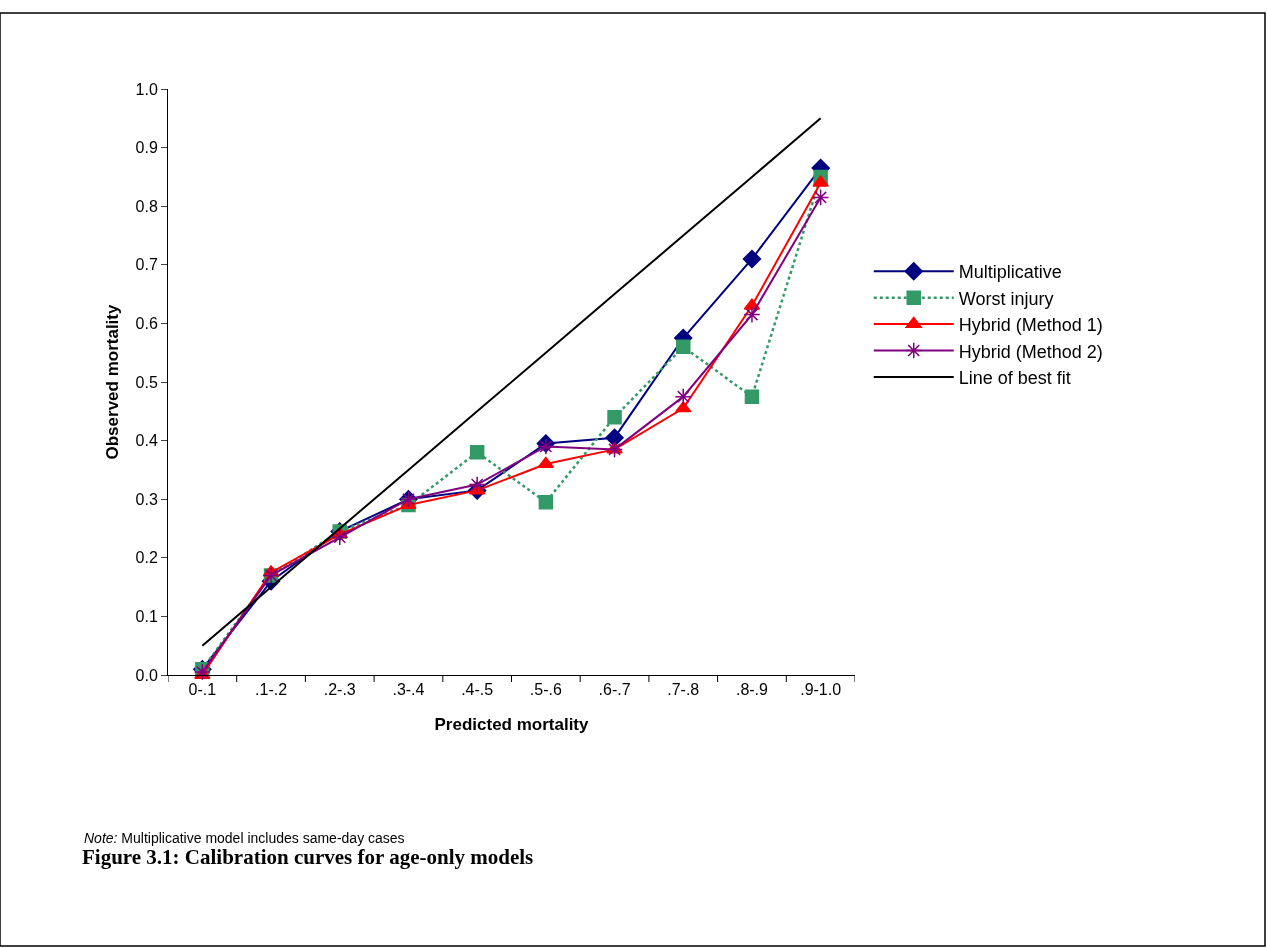 This screenshot has width=1267, height=948. I want to click on x-tick-label: .5-.6, so click(545, 690).